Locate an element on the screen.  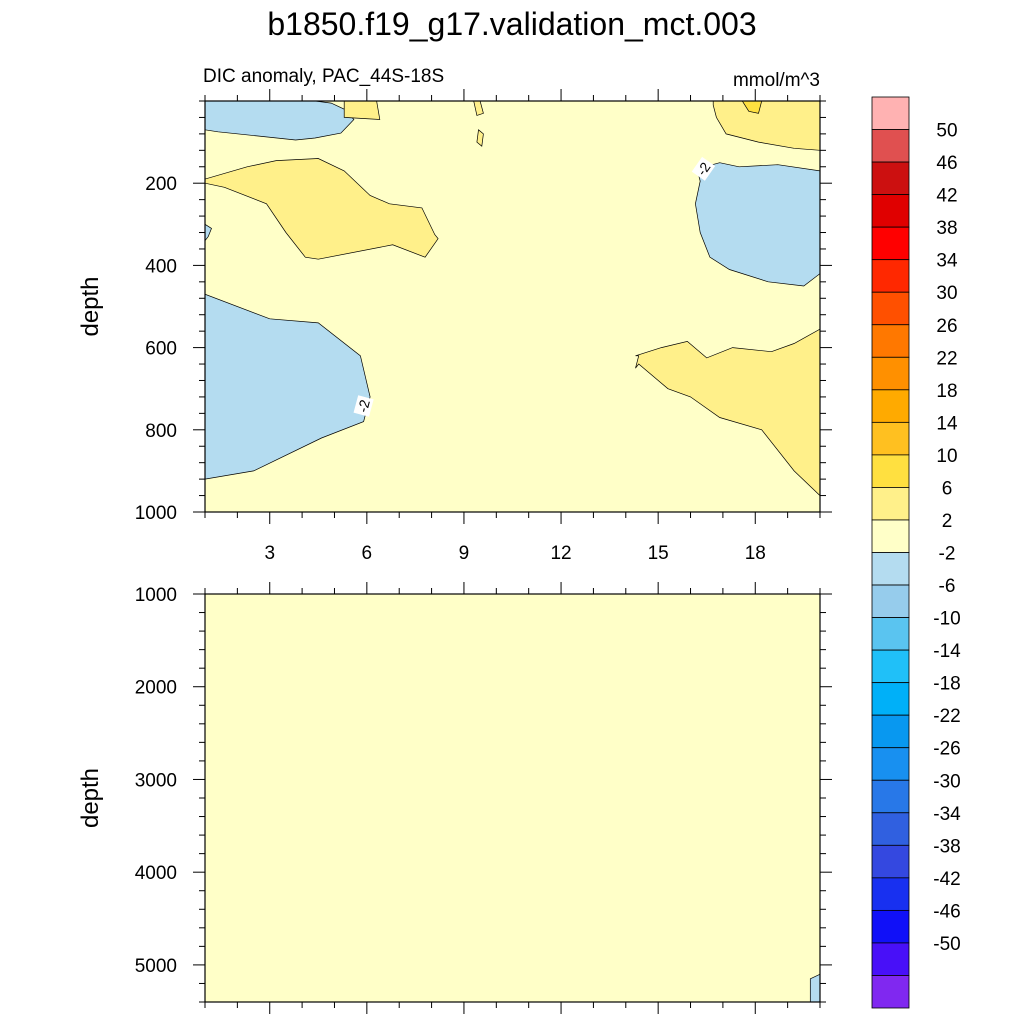
colorbar-label: -18 is located at coordinates (946, 684).